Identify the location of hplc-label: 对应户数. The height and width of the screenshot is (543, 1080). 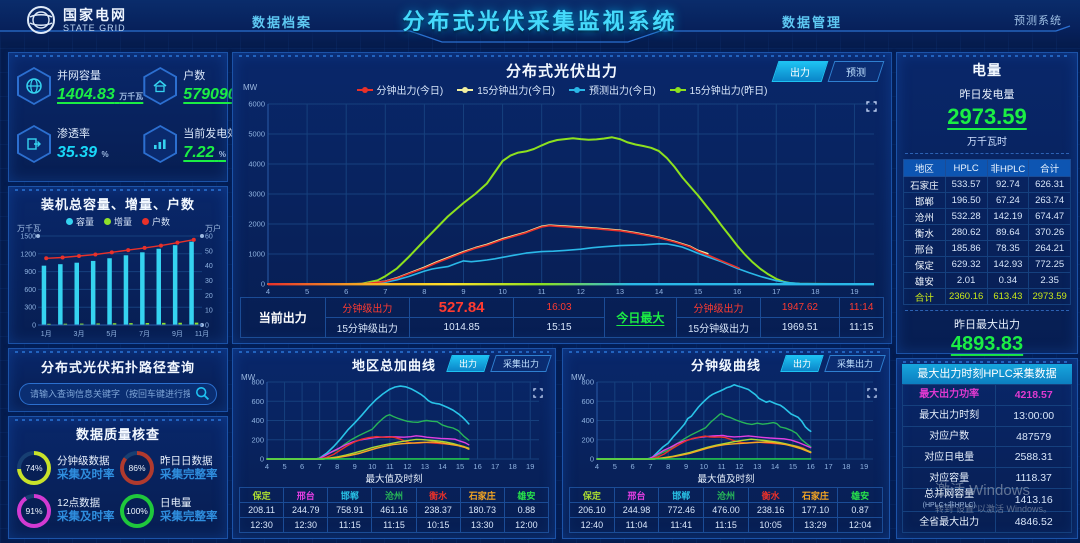
(950, 436).